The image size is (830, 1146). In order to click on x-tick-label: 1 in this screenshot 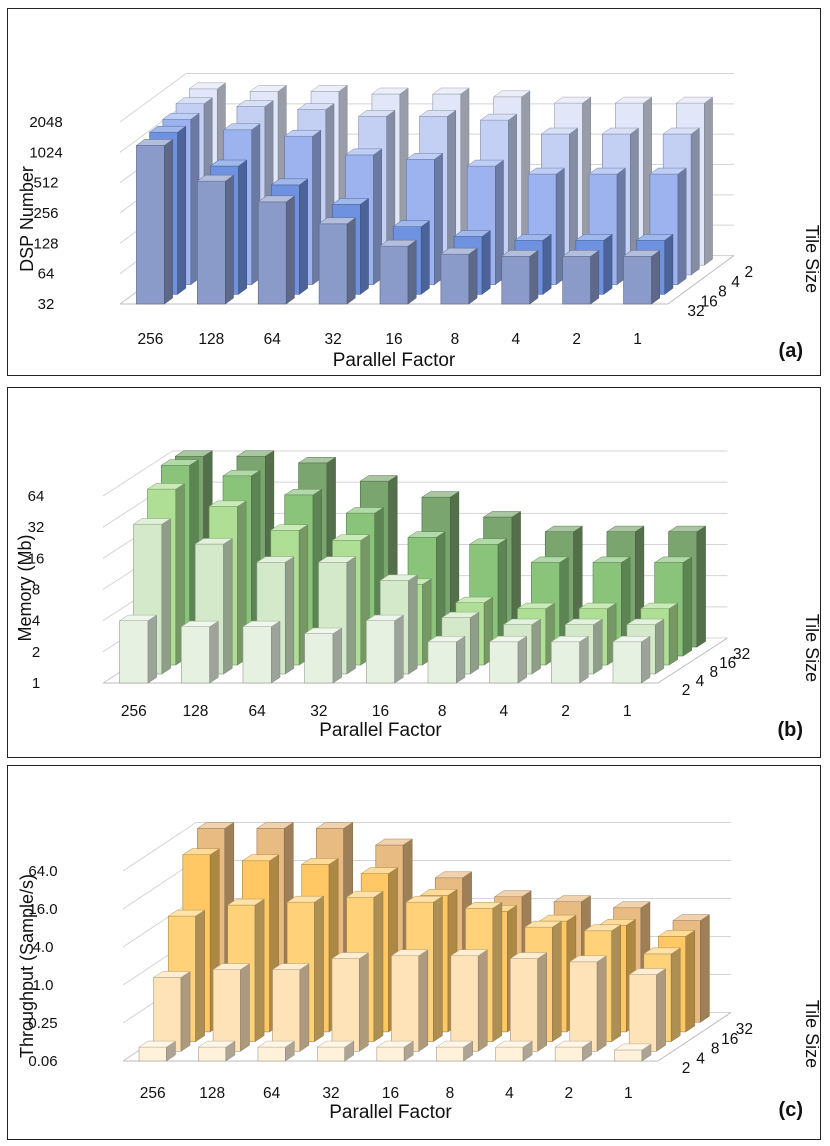, I will do `click(637, 339)`.